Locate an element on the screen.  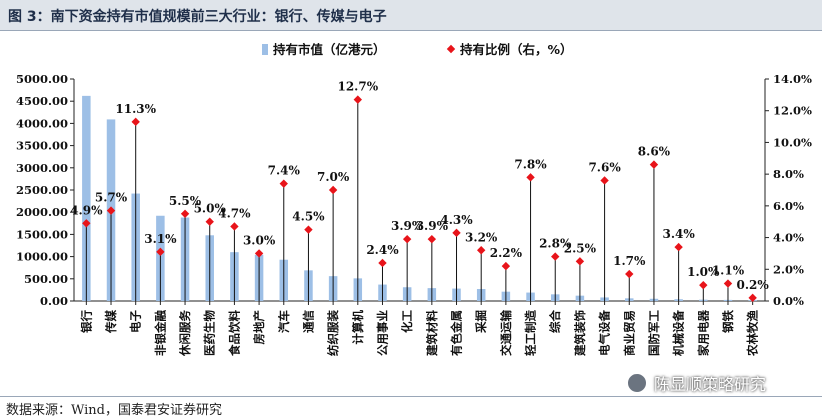
left-tick-label: 0.00 is located at coordinates (54, 301).